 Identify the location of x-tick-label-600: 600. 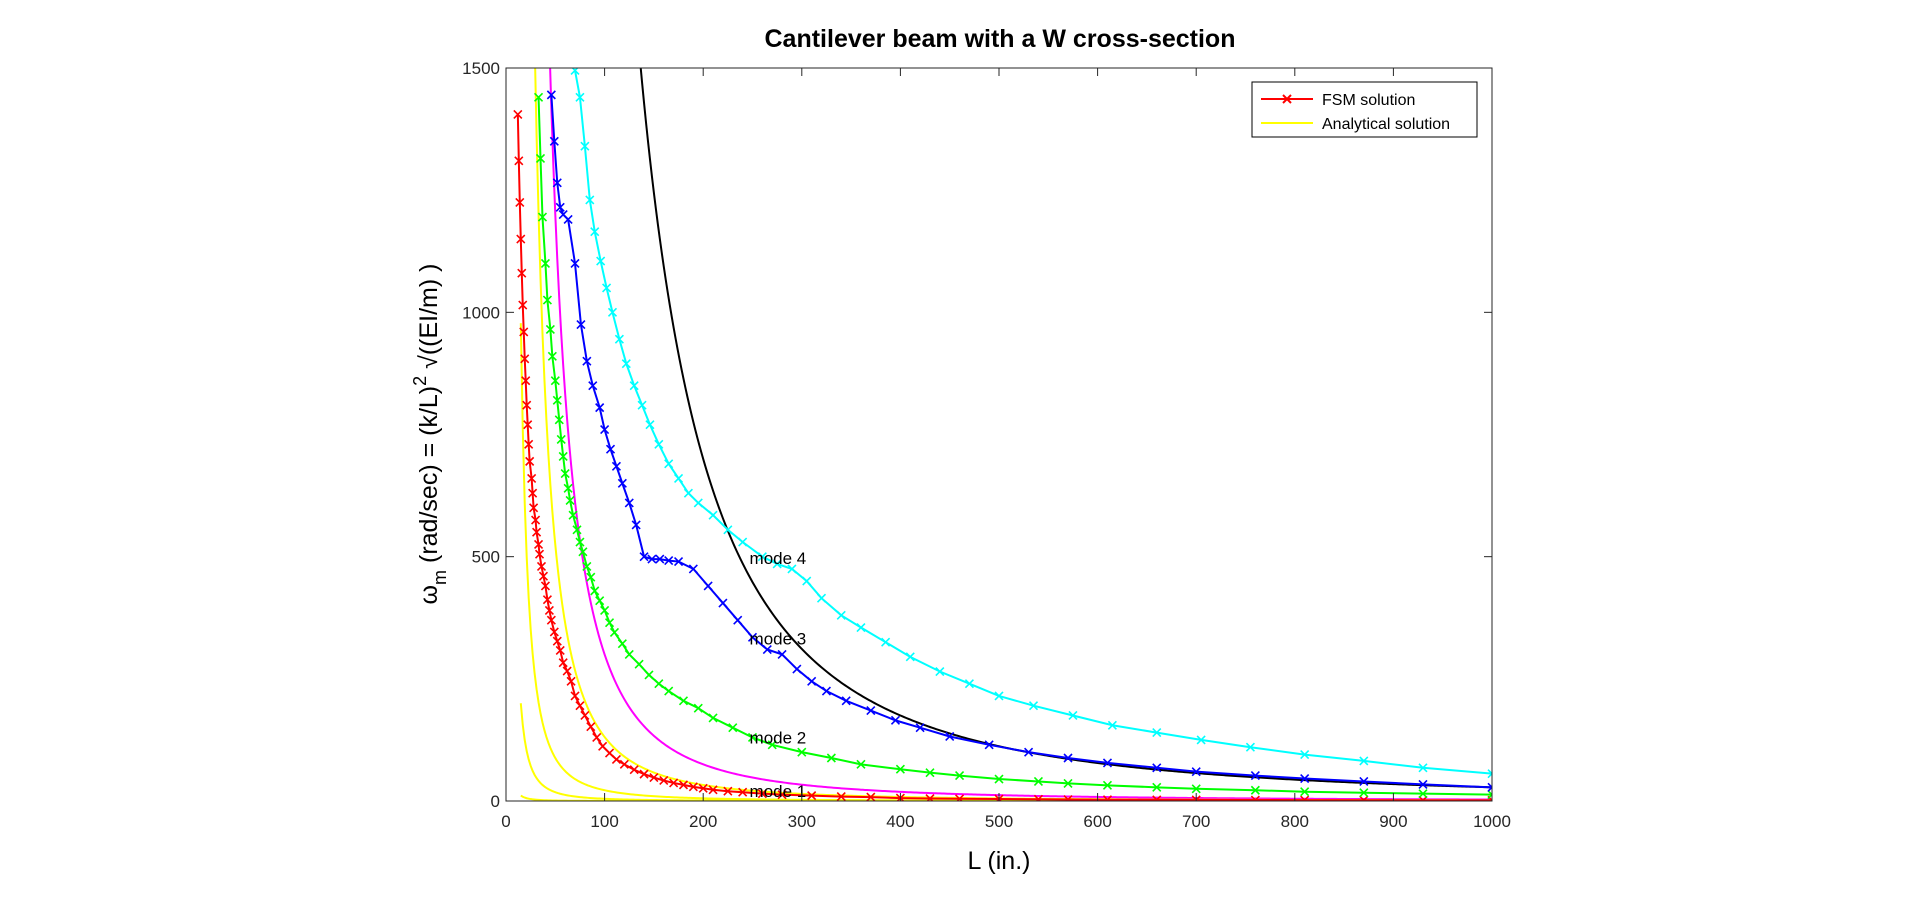
(1097, 821).